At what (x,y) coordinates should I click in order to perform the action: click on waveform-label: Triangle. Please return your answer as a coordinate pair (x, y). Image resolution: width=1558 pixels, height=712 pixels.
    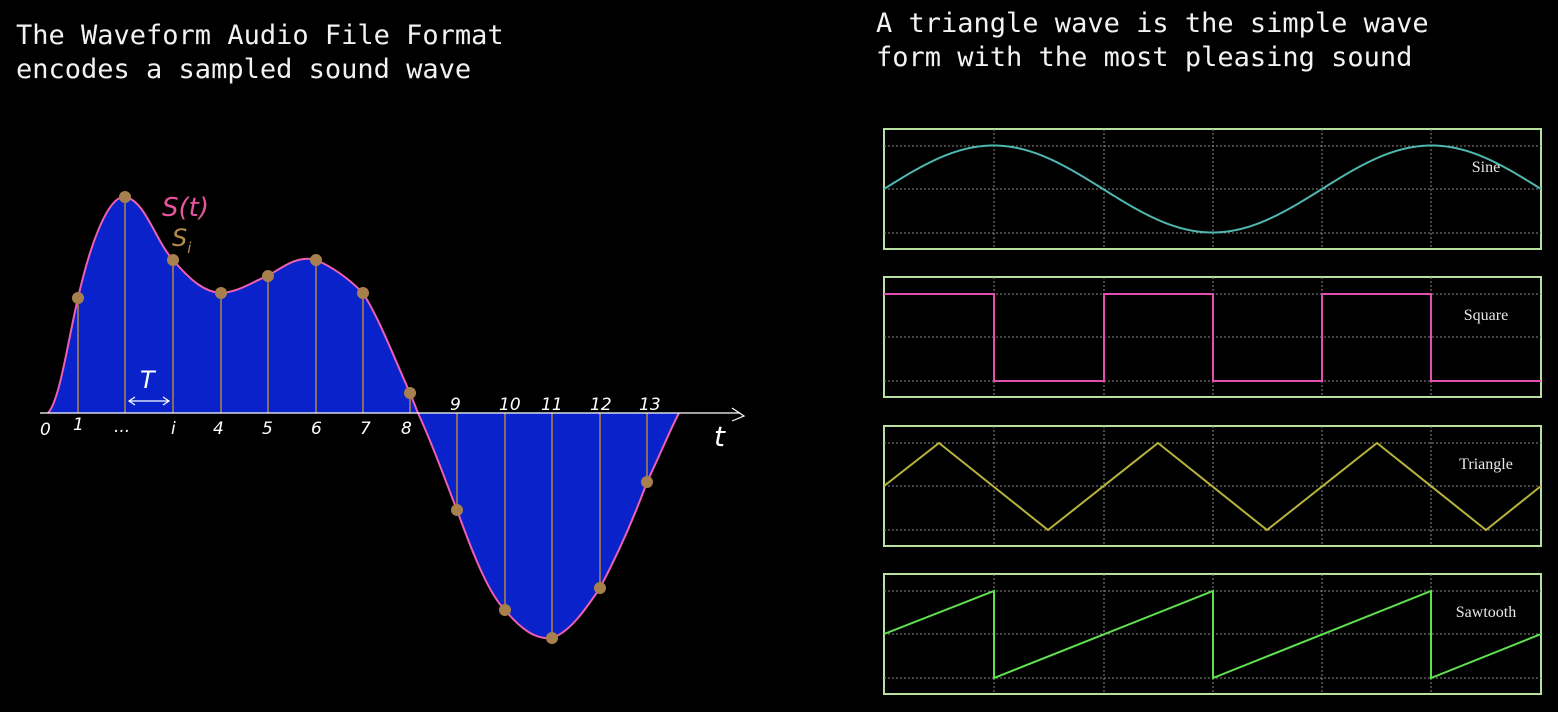
    Looking at the image, I should click on (1486, 464).